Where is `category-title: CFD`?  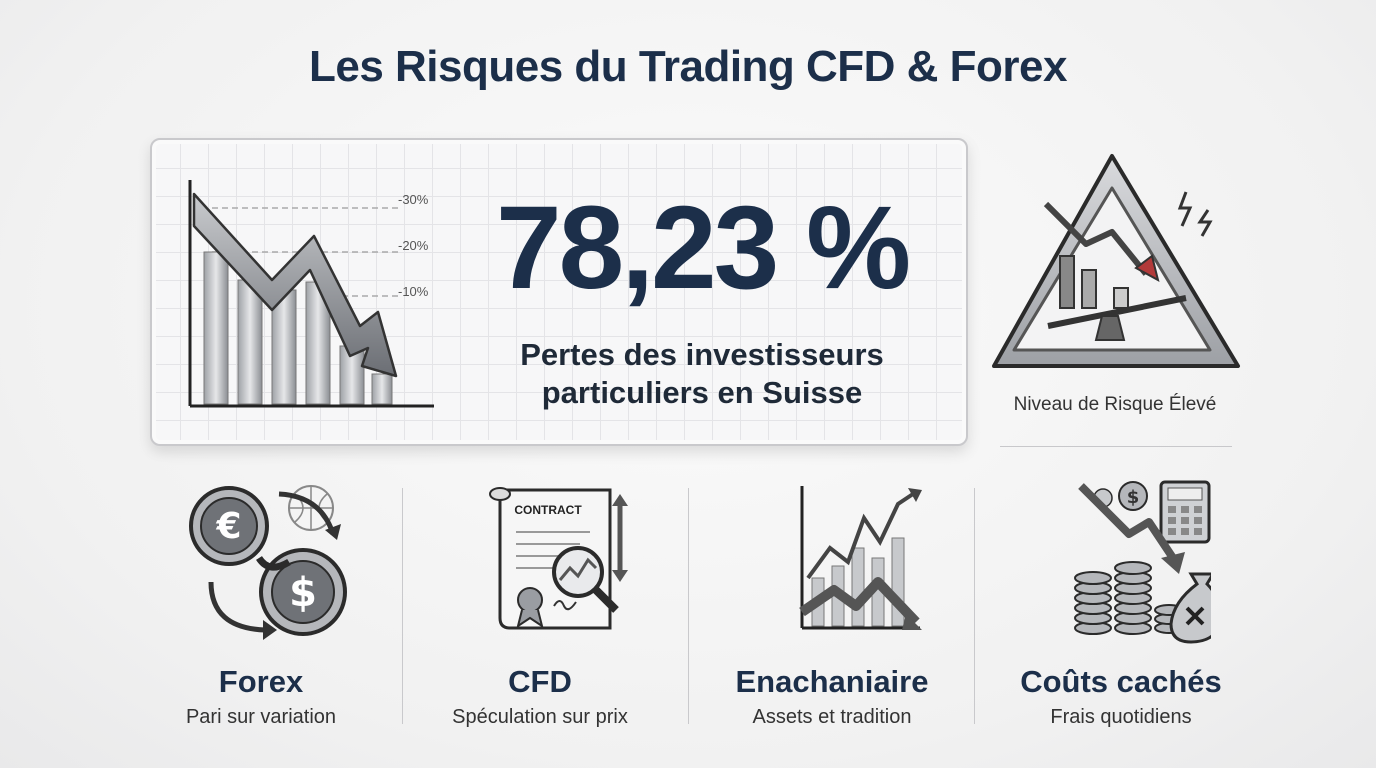
category-title: CFD is located at coordinates (540, 681).